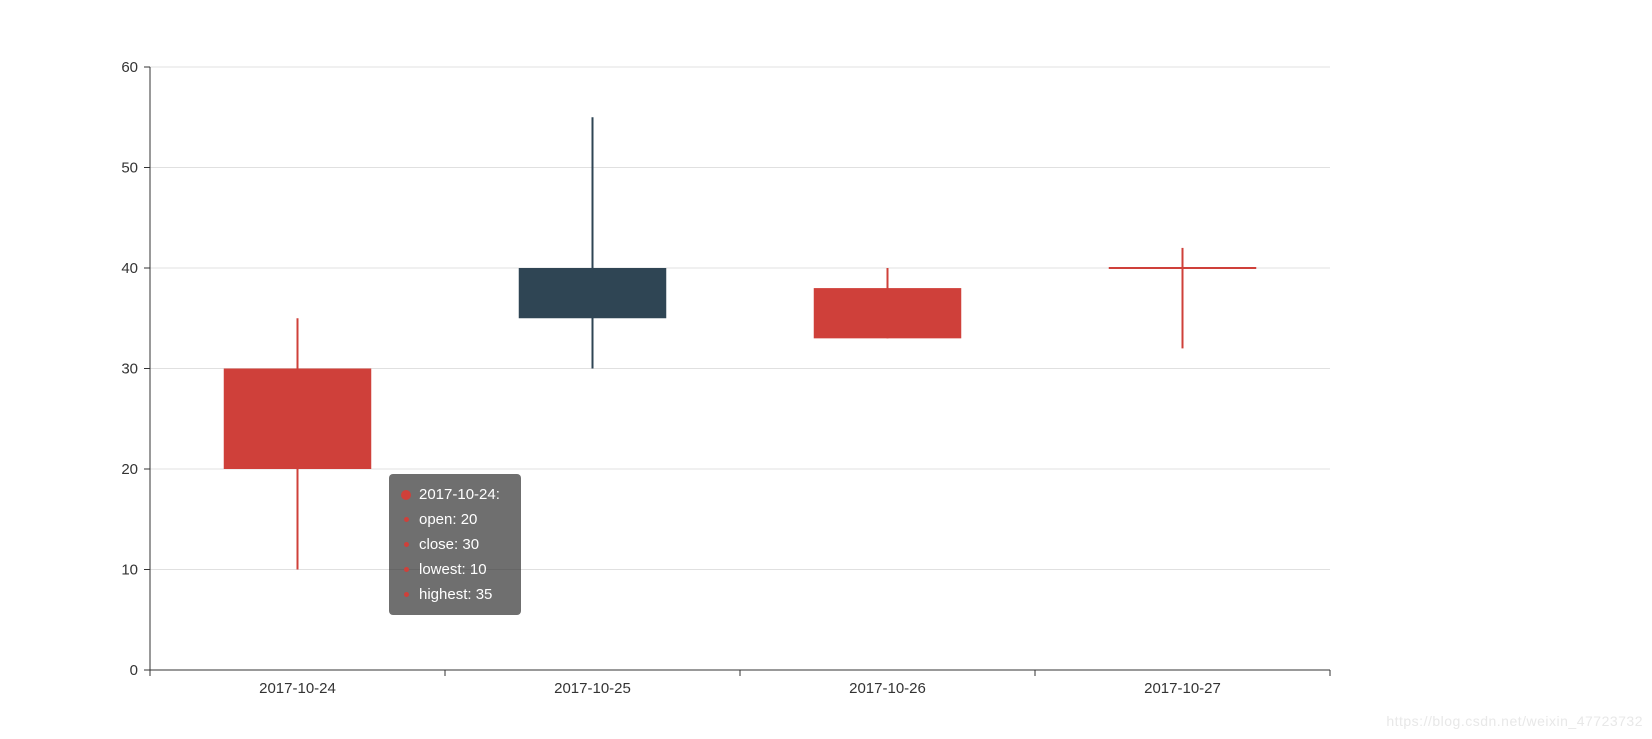 Image resolution: width=1652 pixels, height=739 pixels. I want to click on y-axis-label-30: 30, so click(129, 369).